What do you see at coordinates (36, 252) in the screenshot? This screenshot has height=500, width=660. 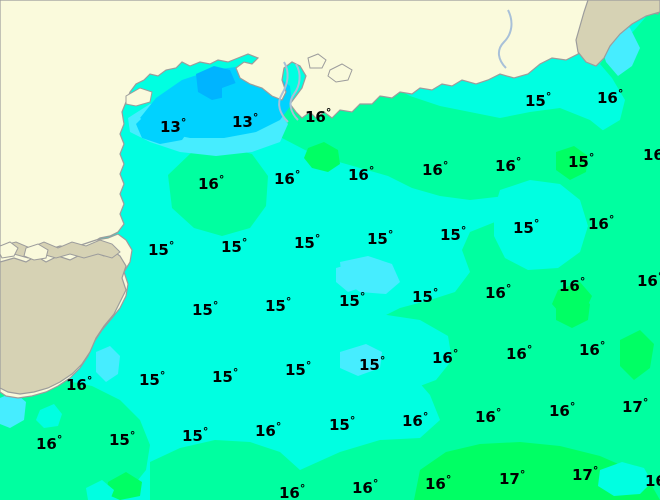 I see `landmass-iberia-basin` at bounding box center [36, 252].